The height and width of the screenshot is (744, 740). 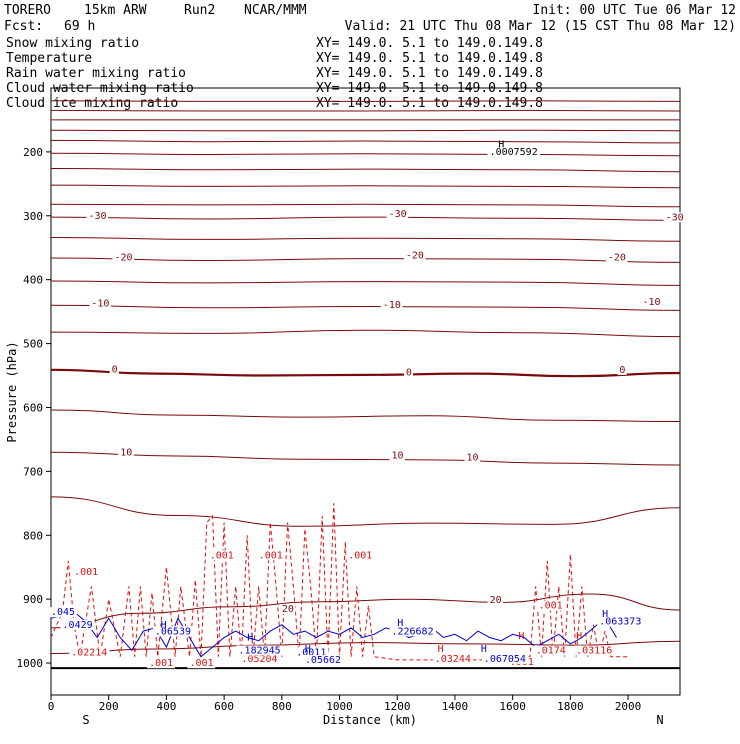 I want to click on legend-label-cloud-ice: Cloud ice mixing ratio, so click(x=92, y=103).